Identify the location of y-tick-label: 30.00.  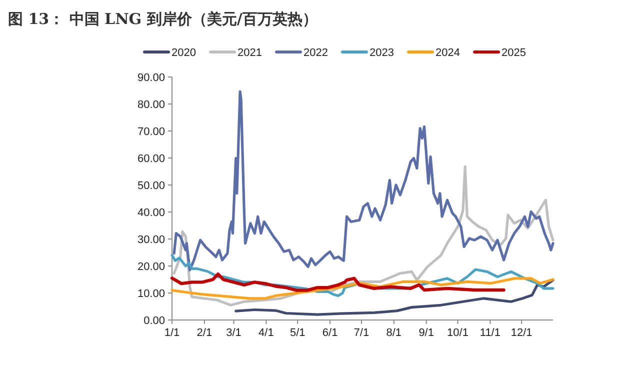
(151, 240).